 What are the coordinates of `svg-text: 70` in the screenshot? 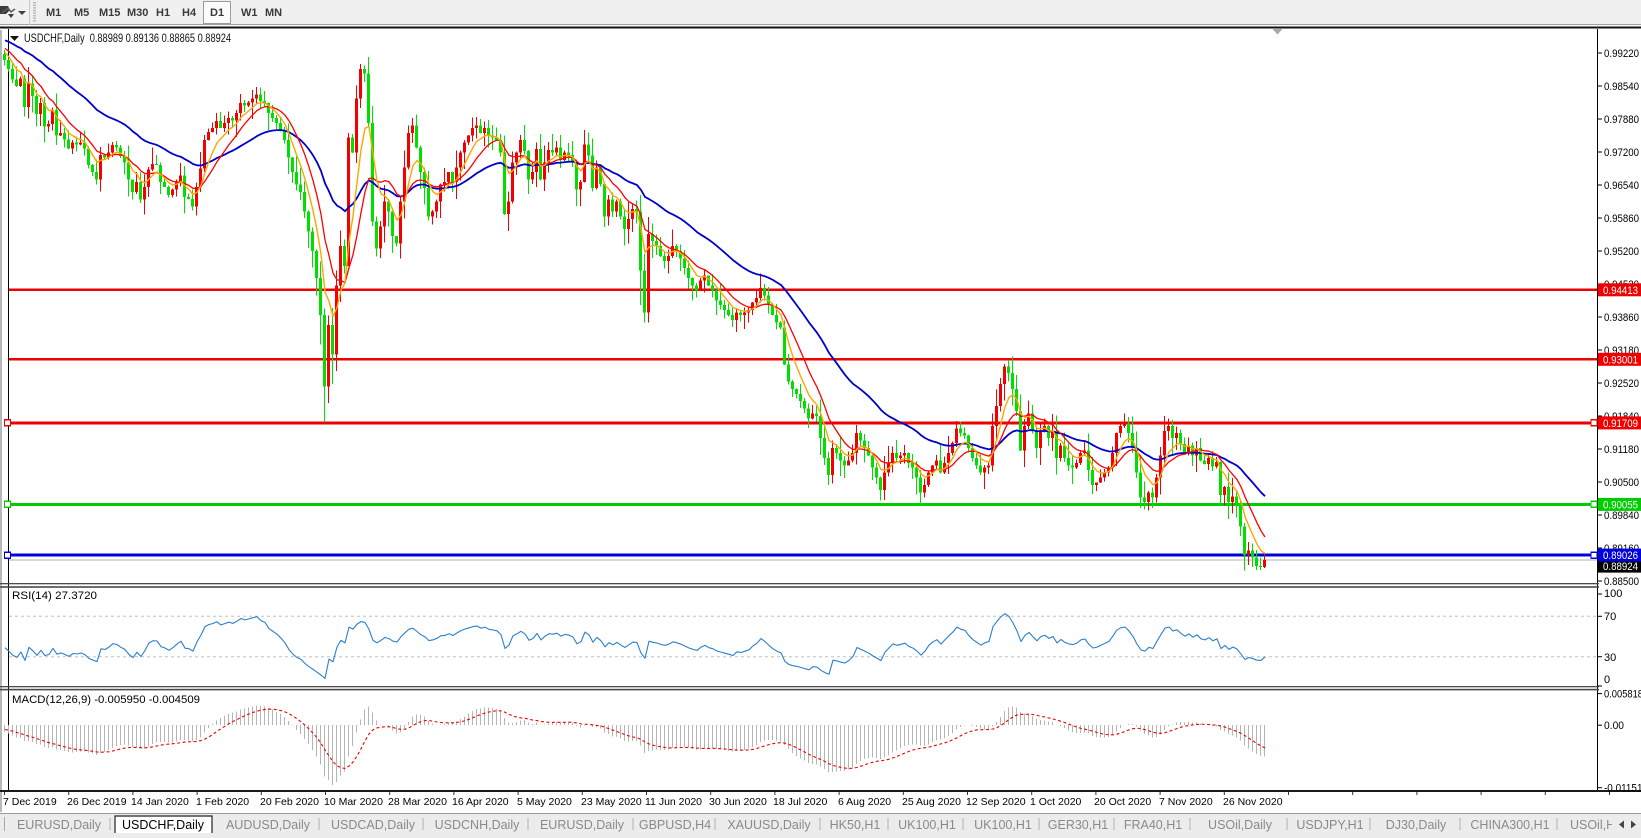 It's located at (1610, 617).